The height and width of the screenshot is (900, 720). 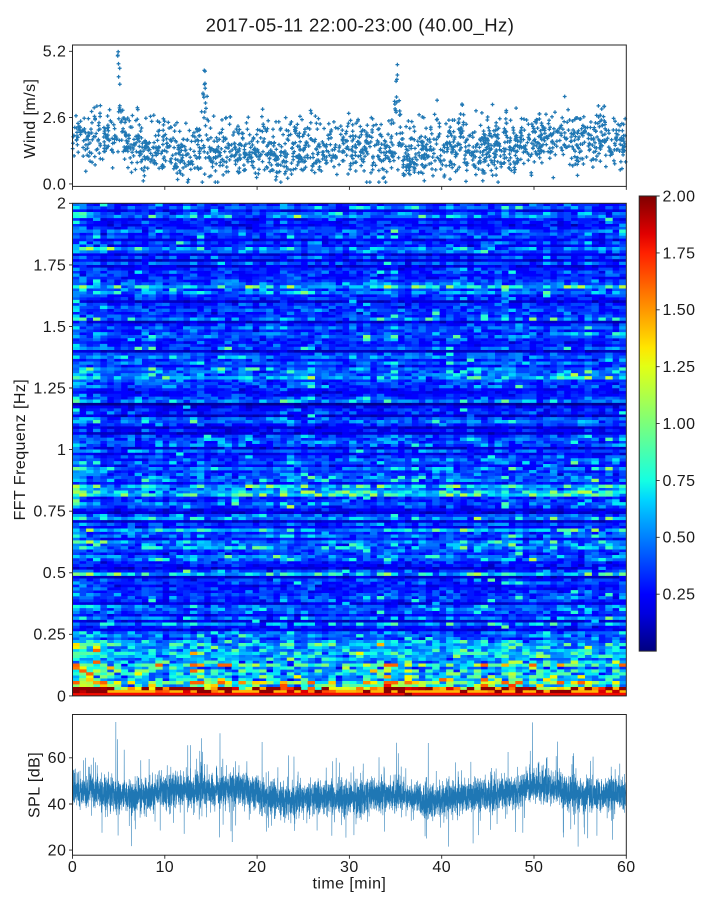 What do you see at coordinates (61, 450) in the screenshot?
I see `svg-text: 1` at bounding box center [61, 450].